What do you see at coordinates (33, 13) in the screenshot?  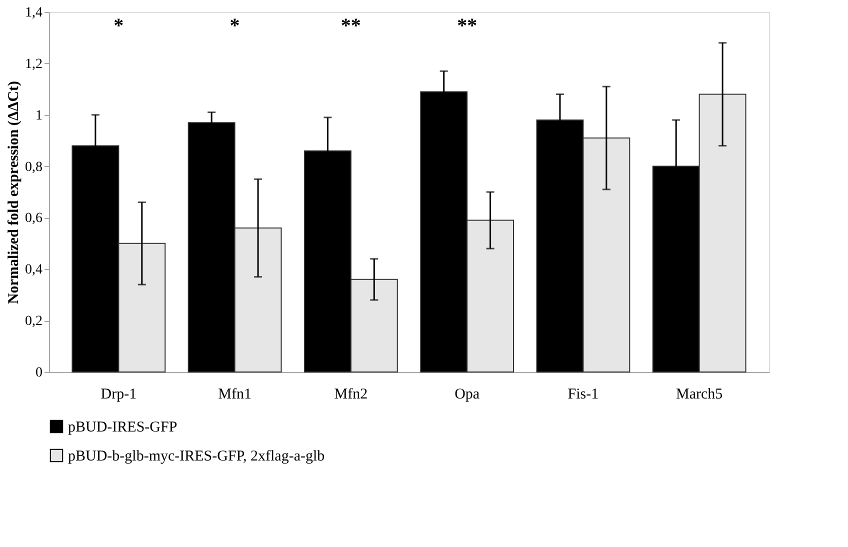 I see `y-tick-label: 1,4` at bounding box center [33, 13].